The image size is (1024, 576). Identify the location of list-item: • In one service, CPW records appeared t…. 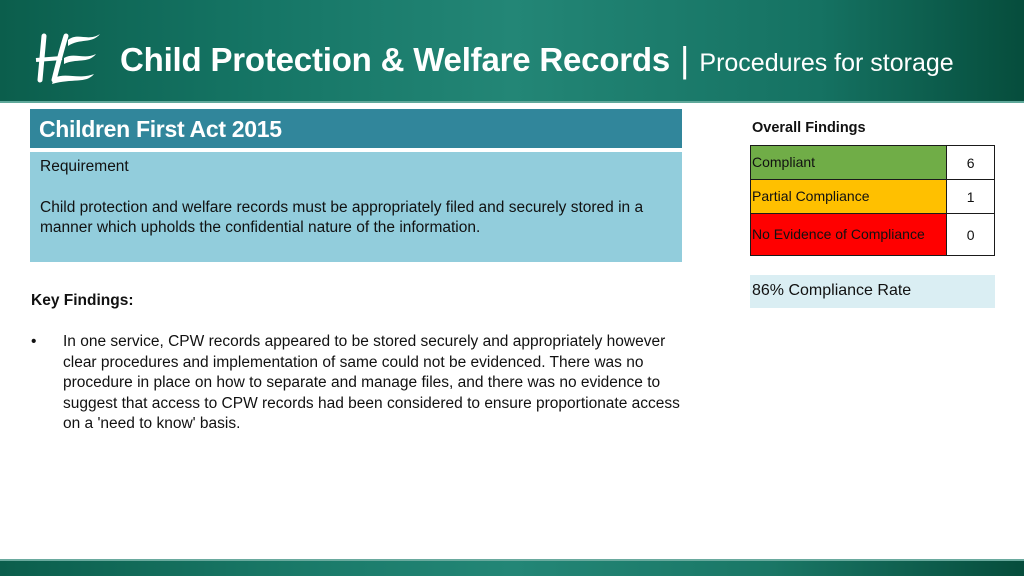
(356, 383).